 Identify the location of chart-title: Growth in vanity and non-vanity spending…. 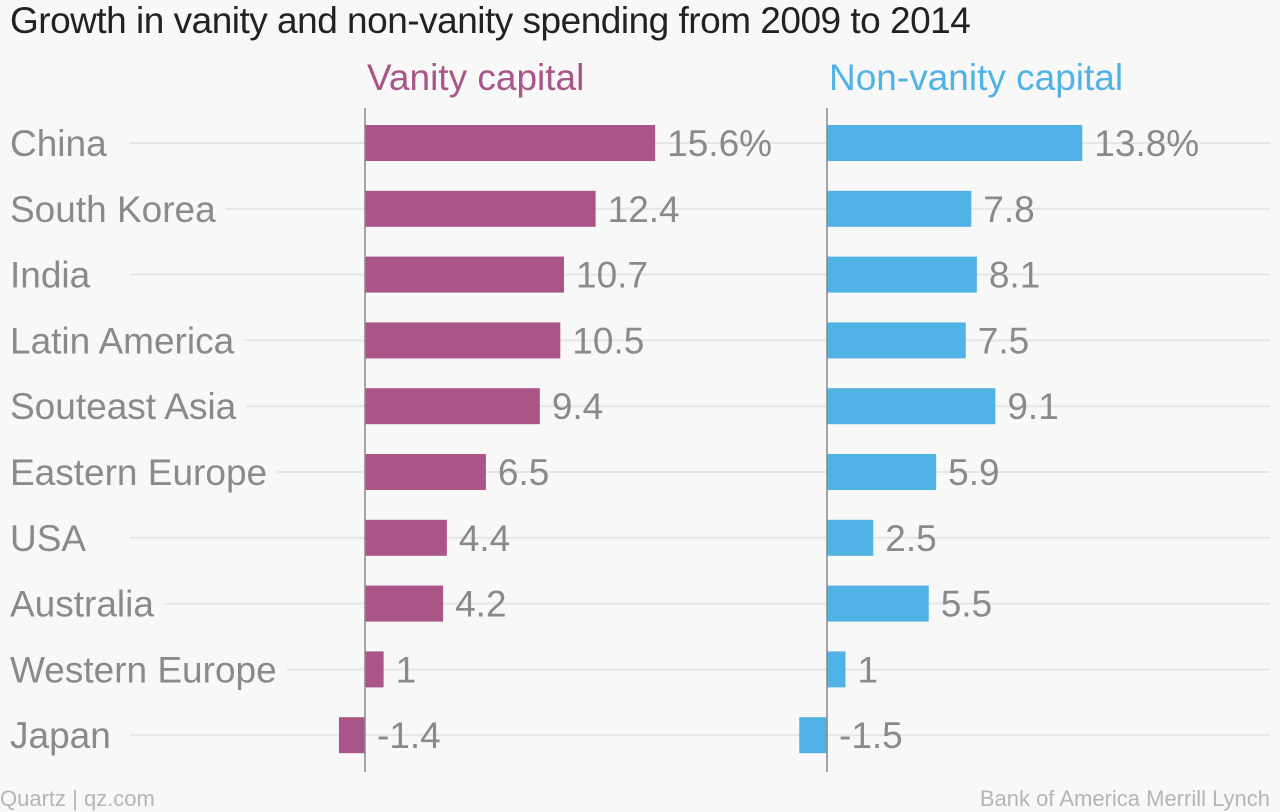
(490, 20).